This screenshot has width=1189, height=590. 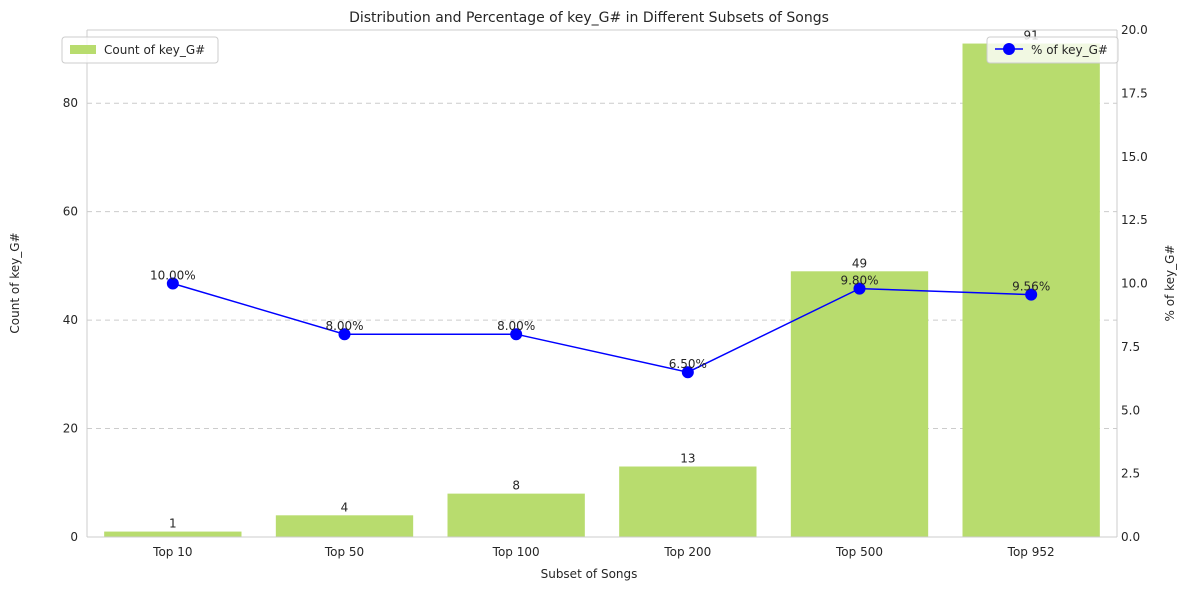 I want to click on legend-label-percent: % of key_G#, so click(x=1069, y=50).